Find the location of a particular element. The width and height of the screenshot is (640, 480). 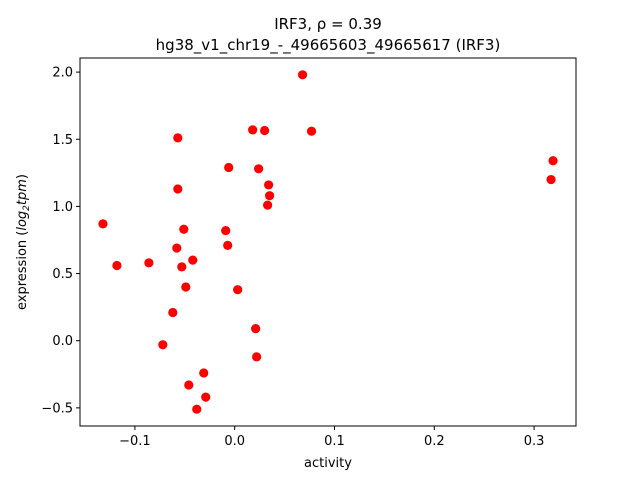

y-tick-label: 2.0 is located at coordinates (62, 73).